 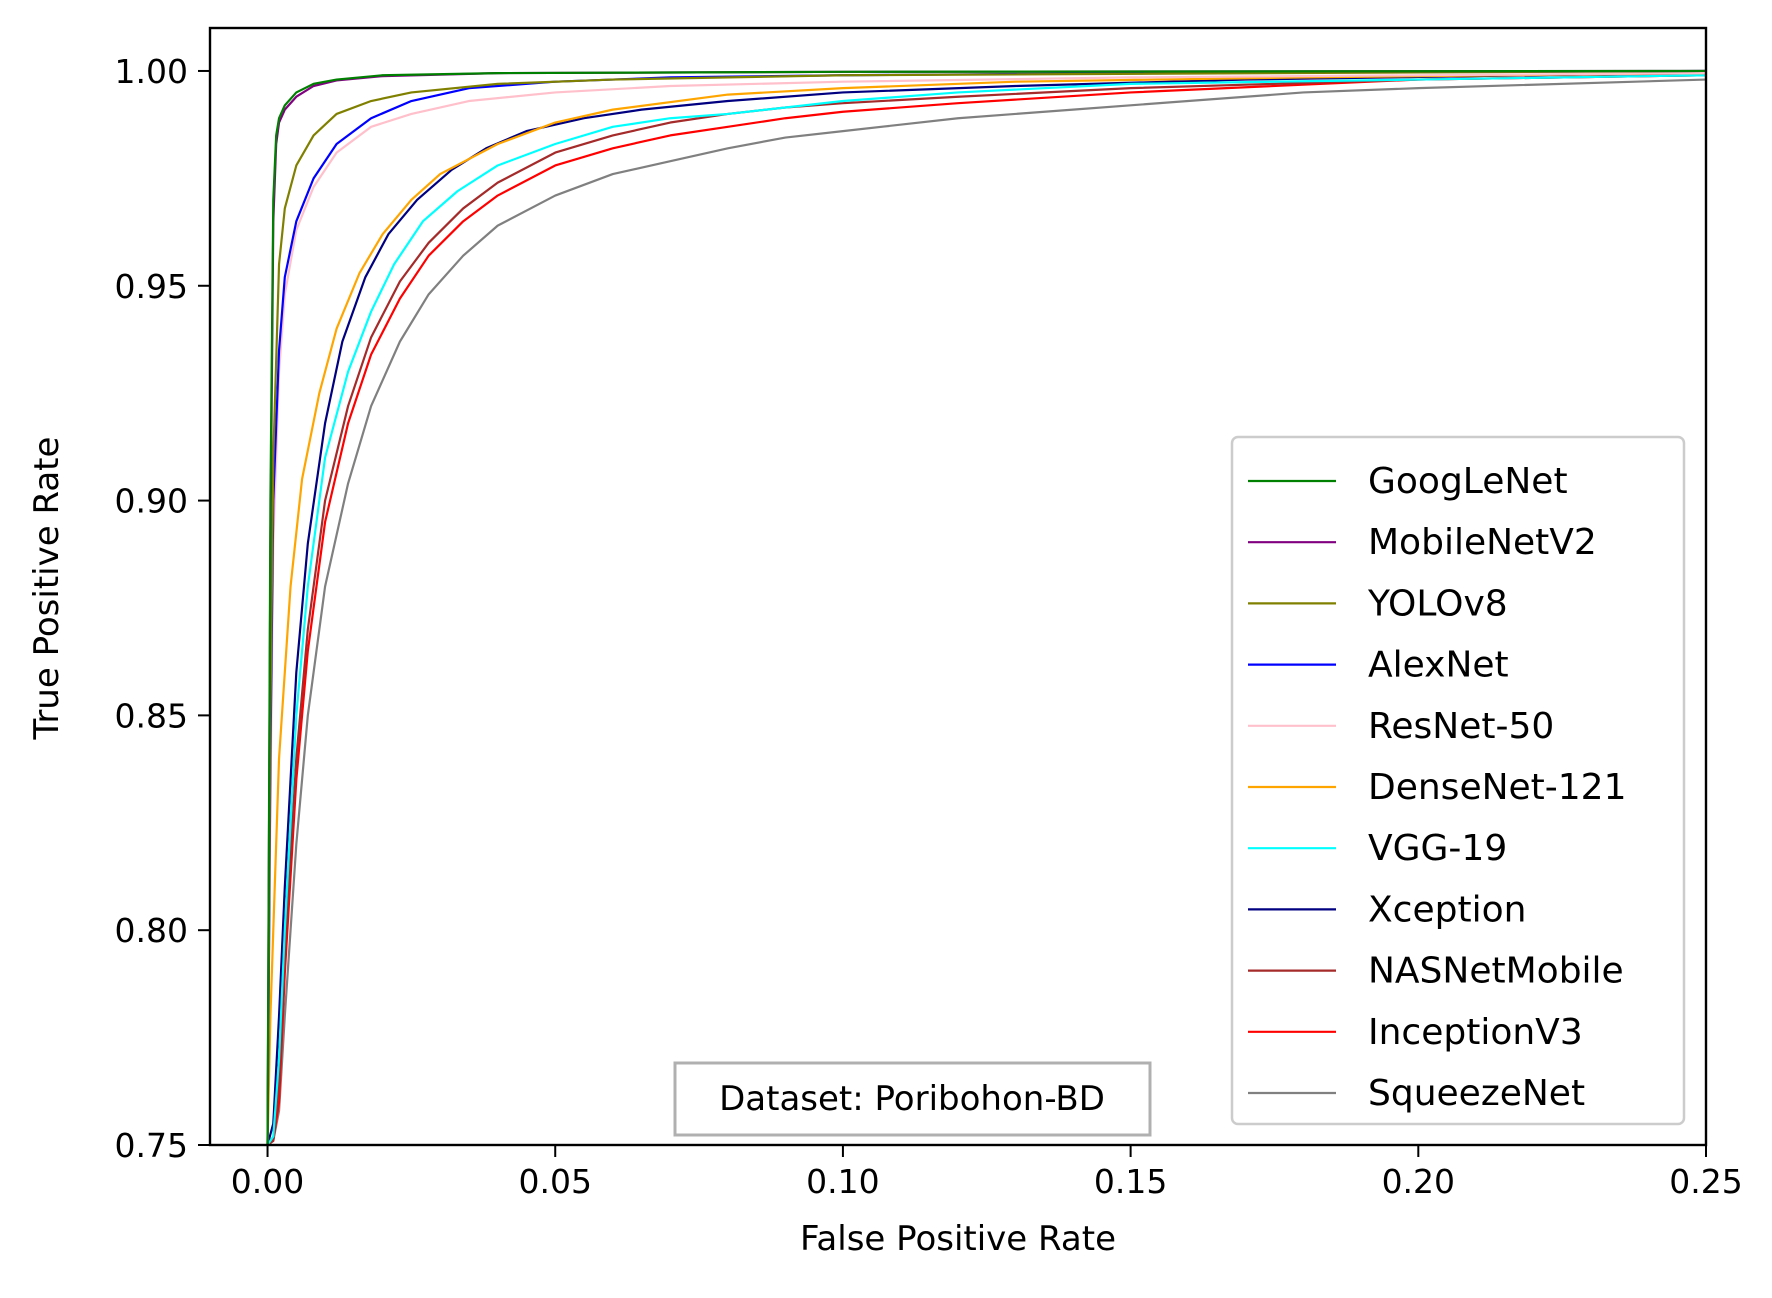 What do you see at coordinates (151, 1145) in the screenshot?
I see `y-tick-label: 0.75` at bounding box center [151, 1145].